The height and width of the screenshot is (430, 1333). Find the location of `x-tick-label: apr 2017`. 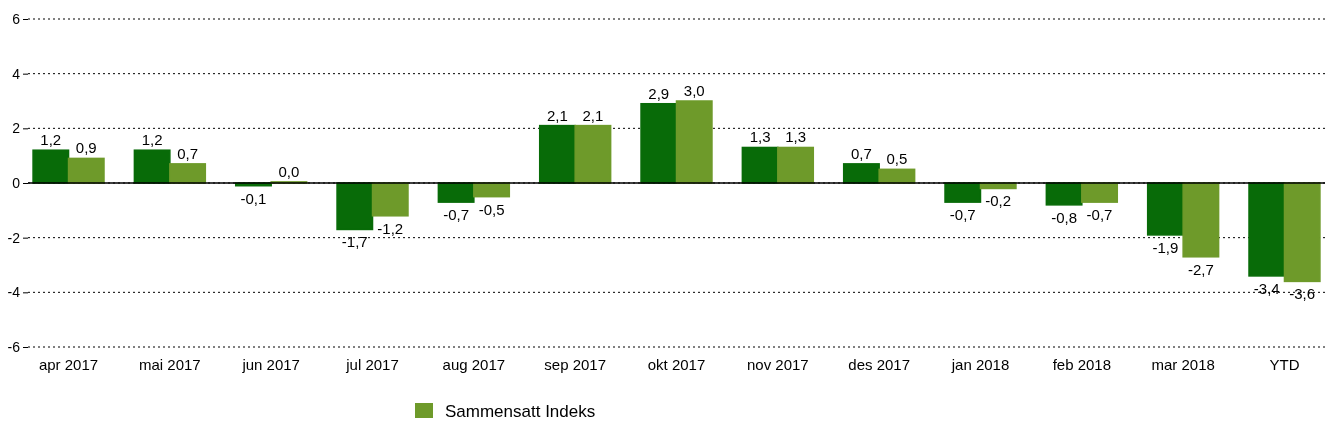

x-tick-label: apr 2017 is located at coordinates (68, 364).